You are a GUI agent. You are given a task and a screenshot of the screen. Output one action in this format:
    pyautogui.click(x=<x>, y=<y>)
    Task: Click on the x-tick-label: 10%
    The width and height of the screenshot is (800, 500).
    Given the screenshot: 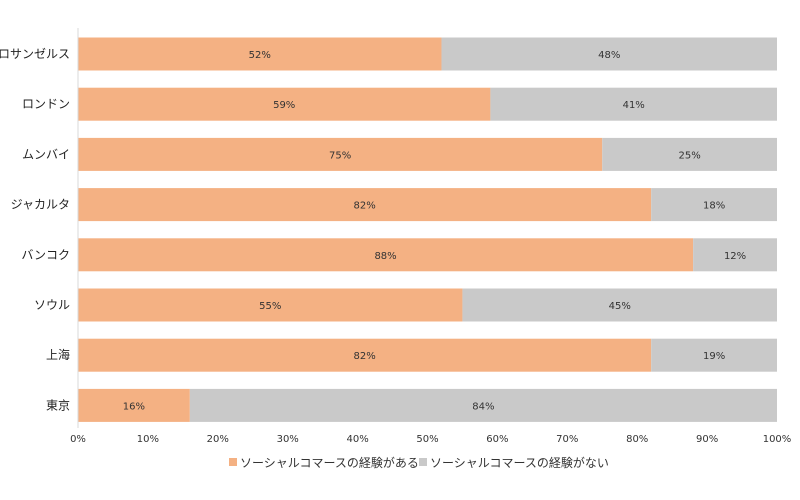 What is the action you would take?
    pyautogui.click(x=148, y=439)
    